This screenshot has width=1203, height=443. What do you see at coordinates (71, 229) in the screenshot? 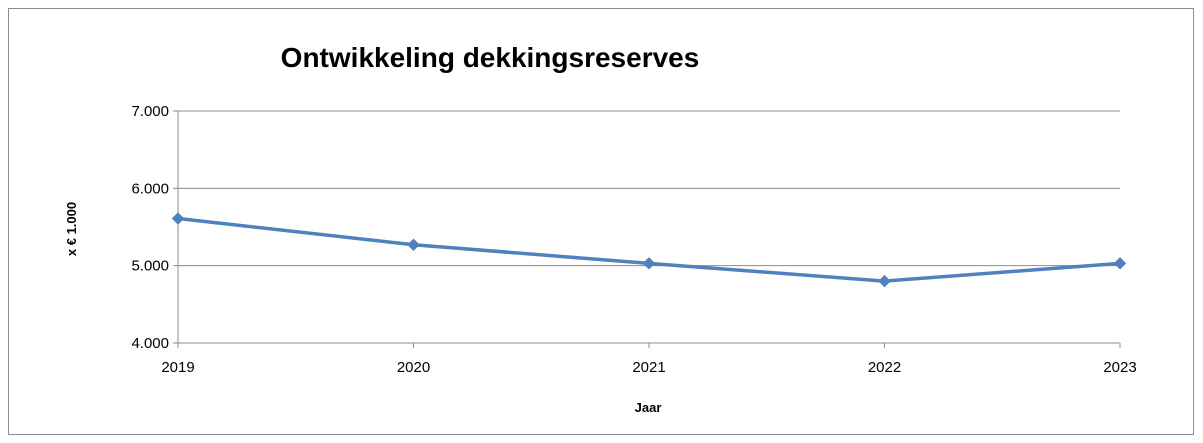
I see `y-axis-label: x € 1.000` at bounding box center [71, 229].